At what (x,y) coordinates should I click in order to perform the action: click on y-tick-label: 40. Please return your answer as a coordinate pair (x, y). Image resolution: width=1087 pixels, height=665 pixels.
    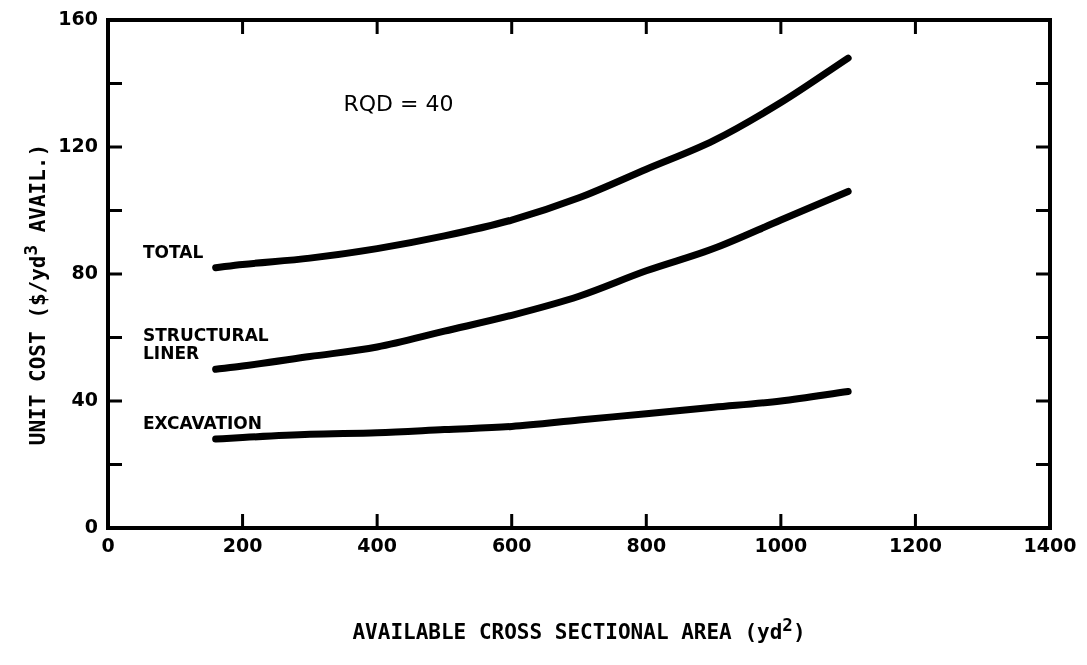
    Looking at the image, I should click on (84, 398).